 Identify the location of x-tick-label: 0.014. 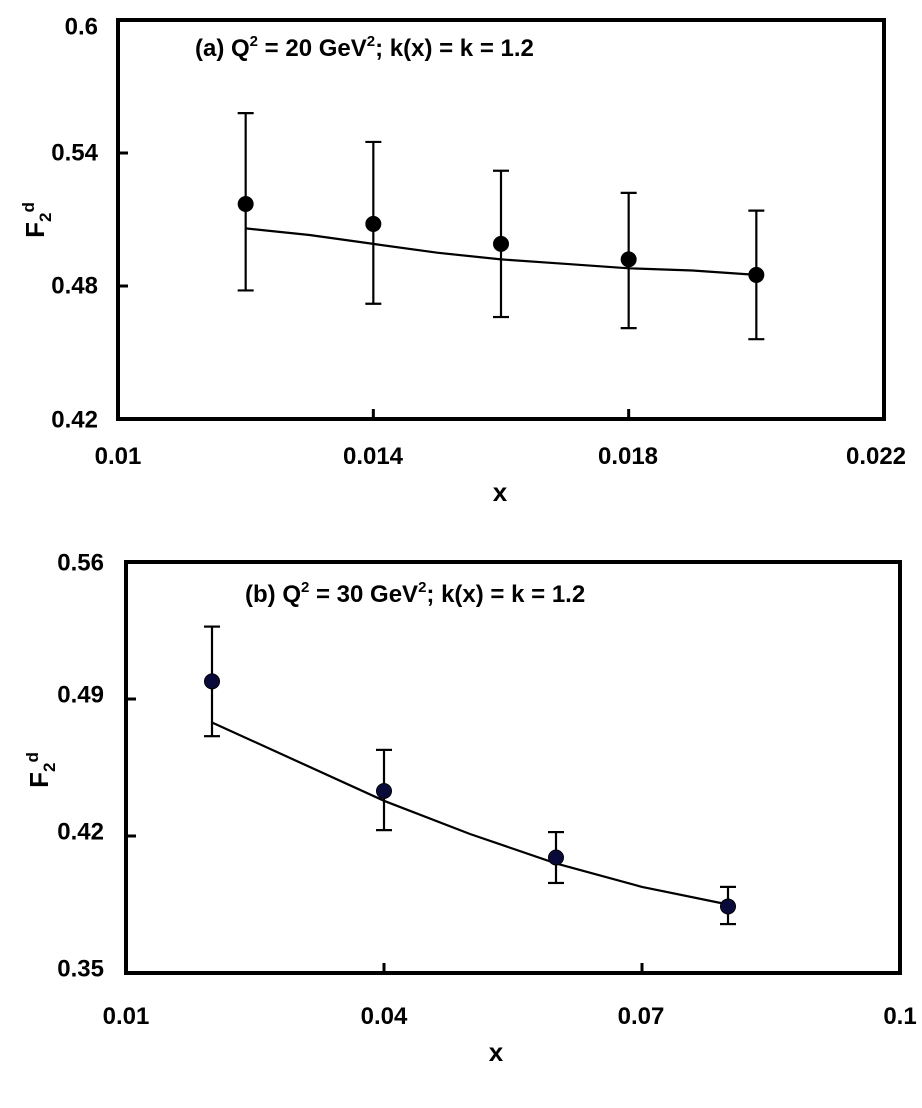
(373, 456).